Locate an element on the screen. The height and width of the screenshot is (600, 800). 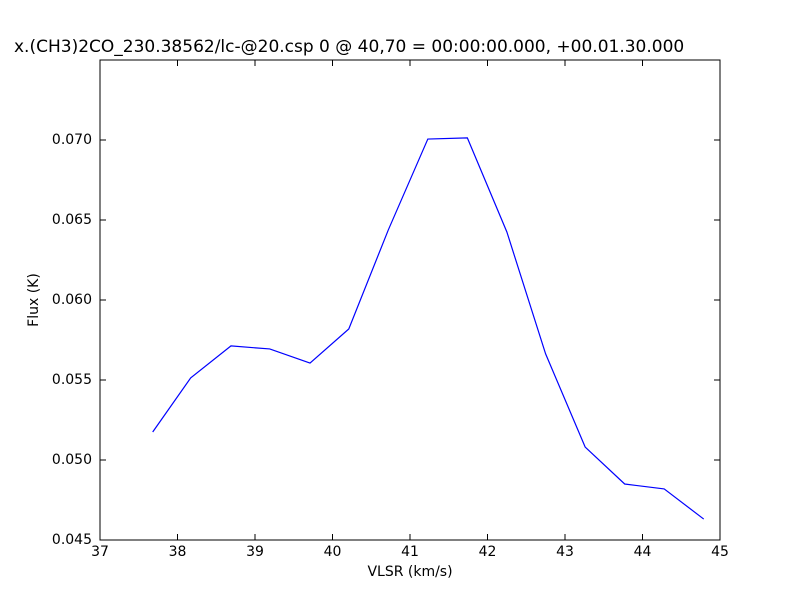
x-tick-label: 40 is located at coordinates (333, 552).